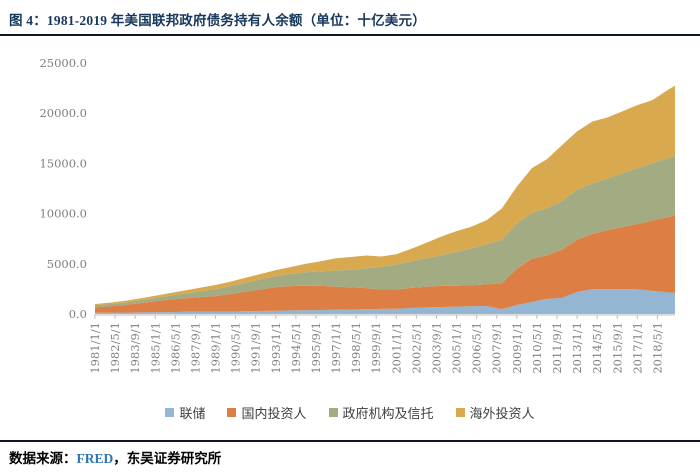 The image size is (700, 475). What do you see at coordinates (167, 458) in the screenshot?
I see `data-source-suffix: ，东吴证券研究所` at bounding box center [167, 458].